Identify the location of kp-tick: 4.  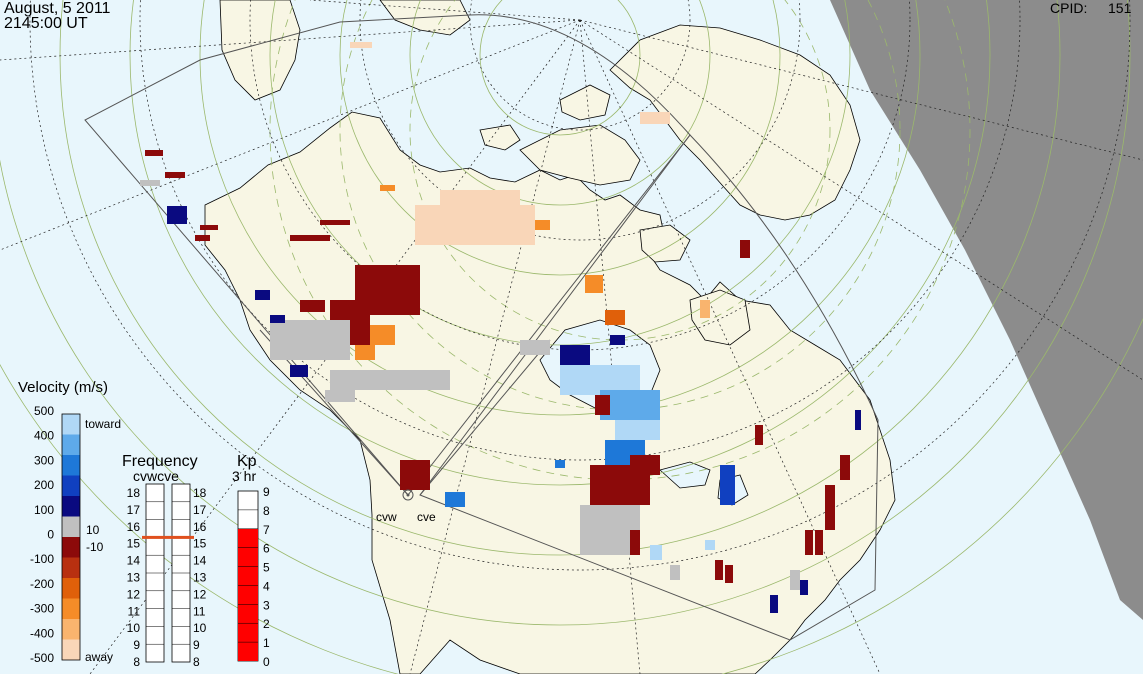
(266, 586).